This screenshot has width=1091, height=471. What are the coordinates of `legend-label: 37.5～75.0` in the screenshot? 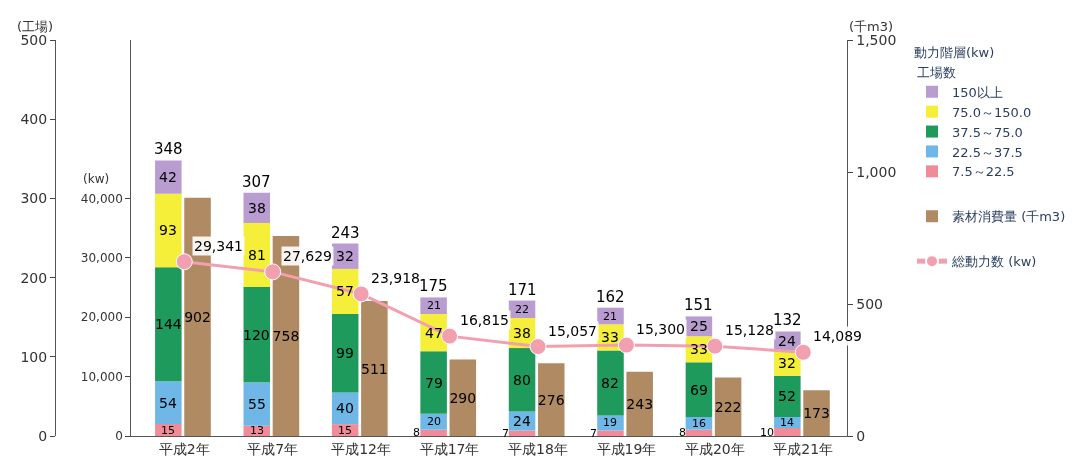 It's located at (987, 132).